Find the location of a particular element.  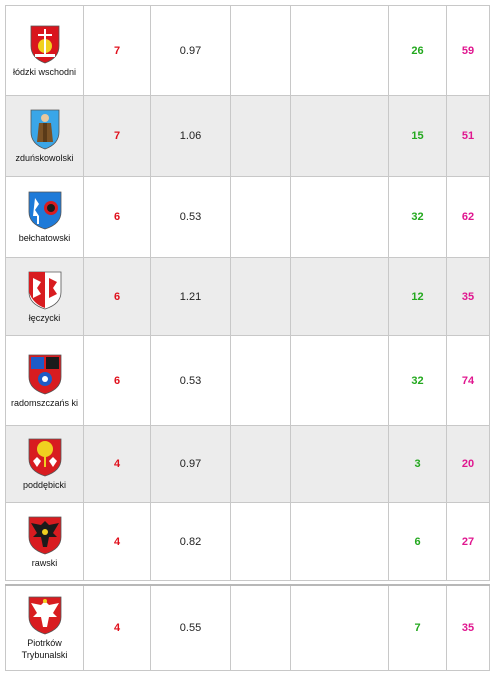

table-row: Piotrków Trybunalski 4 0.55 7 35 is located at coordinates (247, 627).